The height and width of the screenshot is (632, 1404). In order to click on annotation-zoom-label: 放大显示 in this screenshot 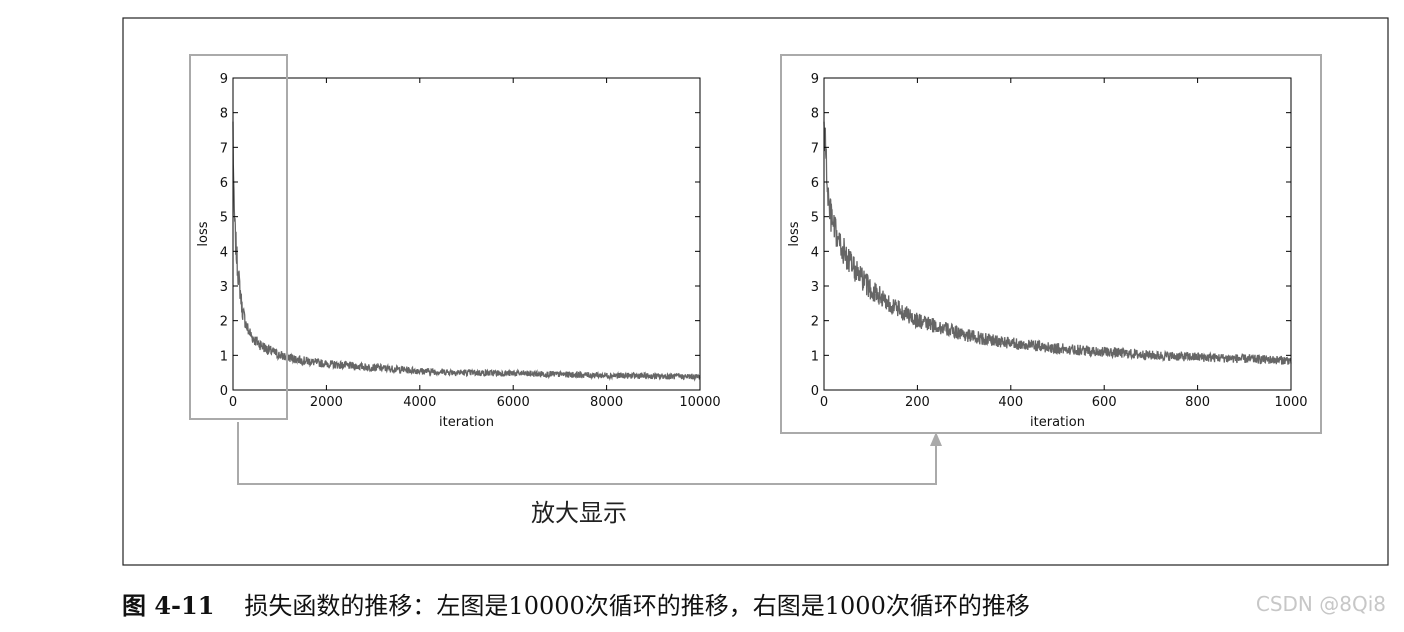, I will do `click(579, 513)`.